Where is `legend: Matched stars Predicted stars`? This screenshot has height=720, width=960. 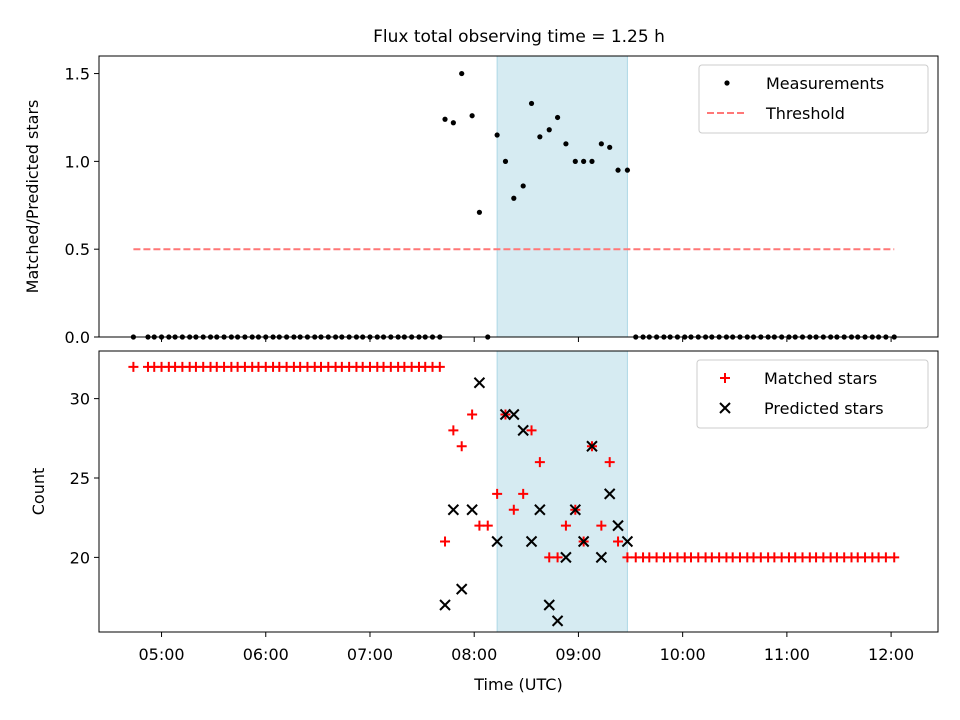
legend: Matched stars Predicted stars is located at coordinates (812, 394).